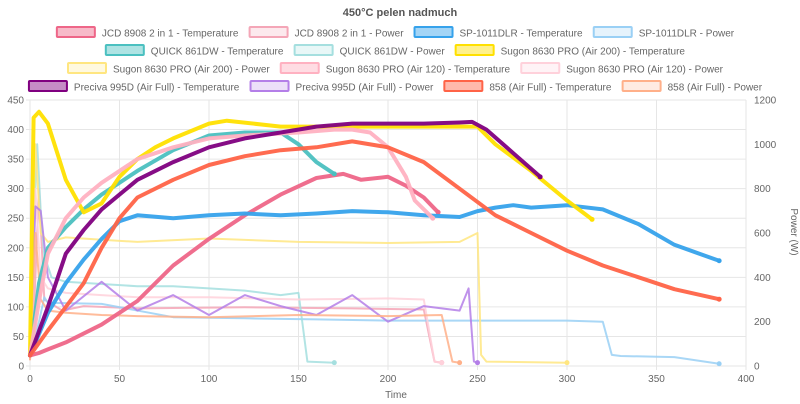  Describe the element at coordinates (15, 219) in the screenshot. I see `y-left-tick-label: 250` at that location.